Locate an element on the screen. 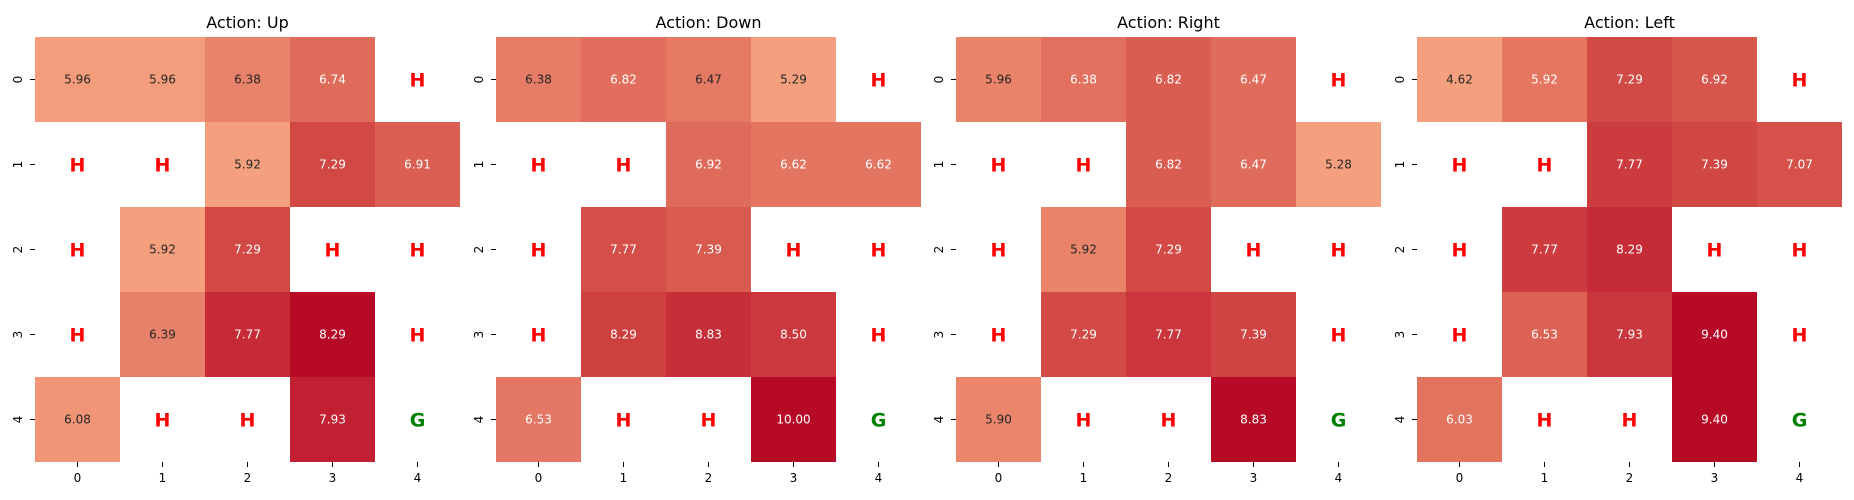 The height and width of the screenshot is (500, 1854). panel-title: Action: Up is located at coordinates (247, 22).